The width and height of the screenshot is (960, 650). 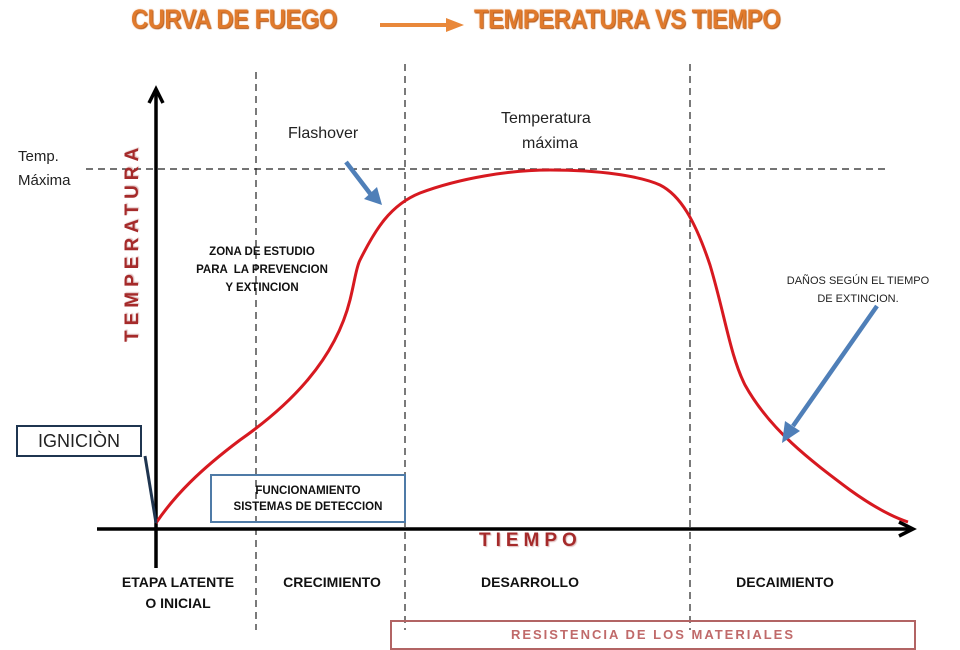 I want to click on resistencia-label: RESISTENCIA DE LOS MATERIALES, so click(x=653, y=634).